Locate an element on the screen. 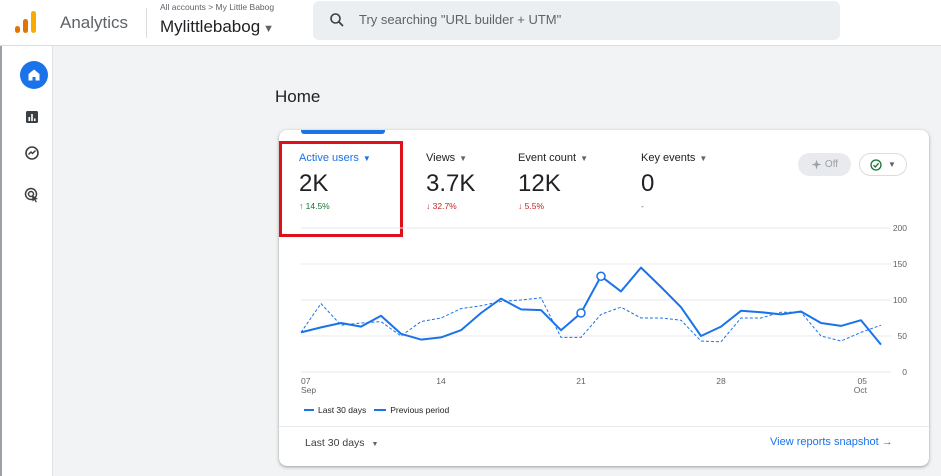 This screenshot has width=941, height=476. check-circle-icon is located at coordinates (876, 164).